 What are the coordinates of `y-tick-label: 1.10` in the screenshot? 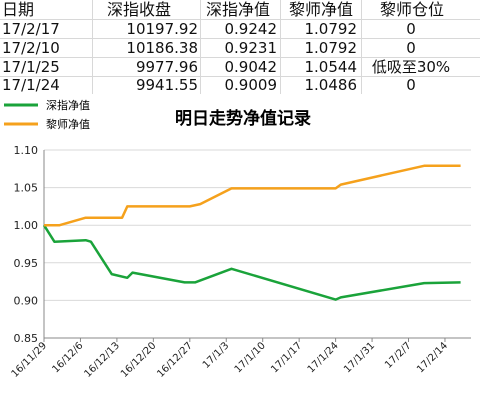 It's located at (26, 150).